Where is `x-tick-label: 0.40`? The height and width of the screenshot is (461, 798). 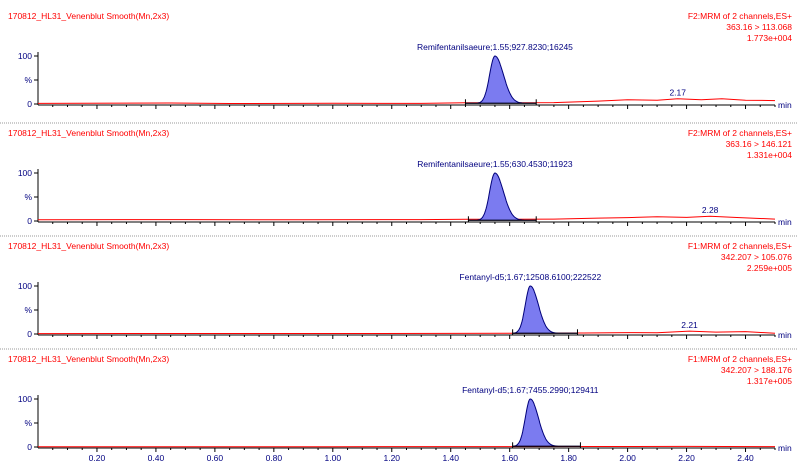
x-tick-label: 0.40 is located at coordinates (156, 457).